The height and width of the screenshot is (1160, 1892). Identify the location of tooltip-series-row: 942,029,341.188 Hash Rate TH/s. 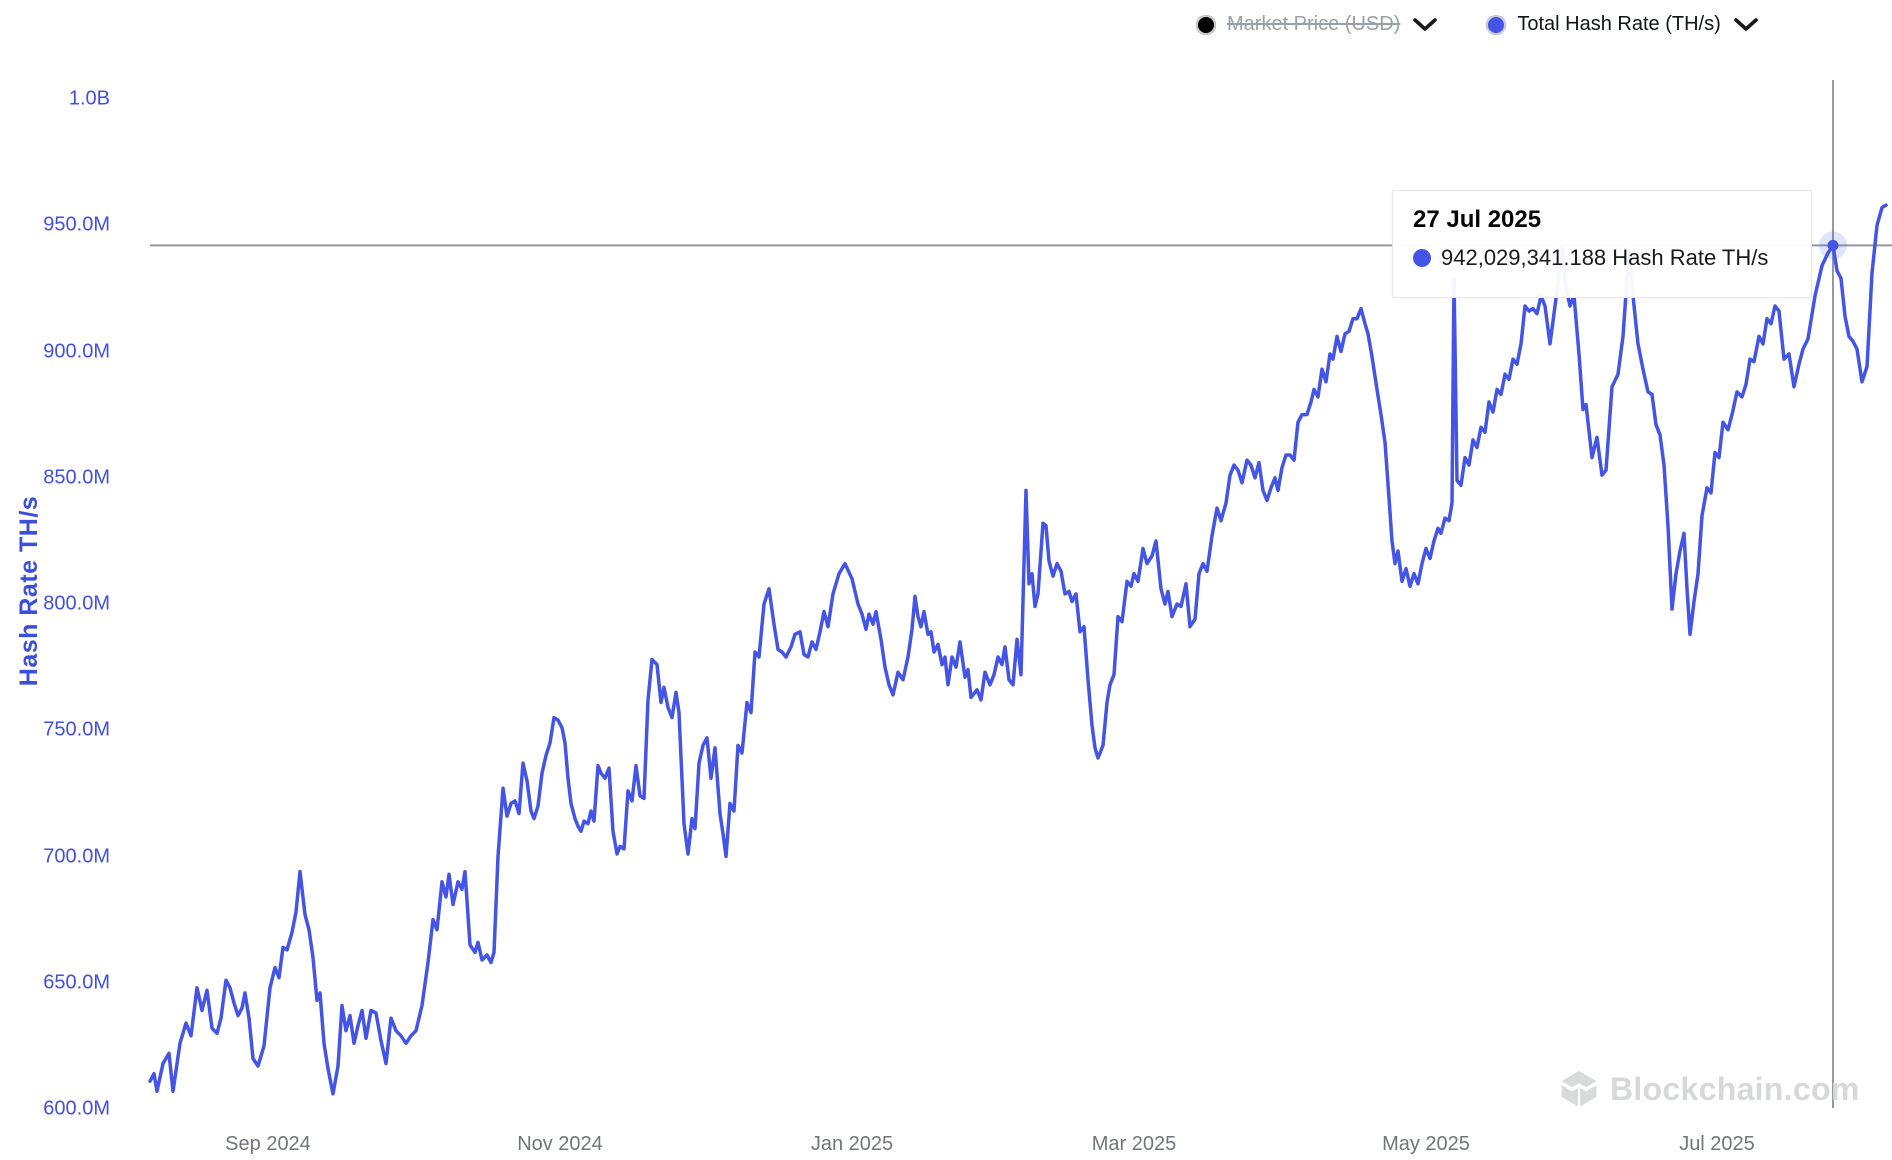
(1602, 258).